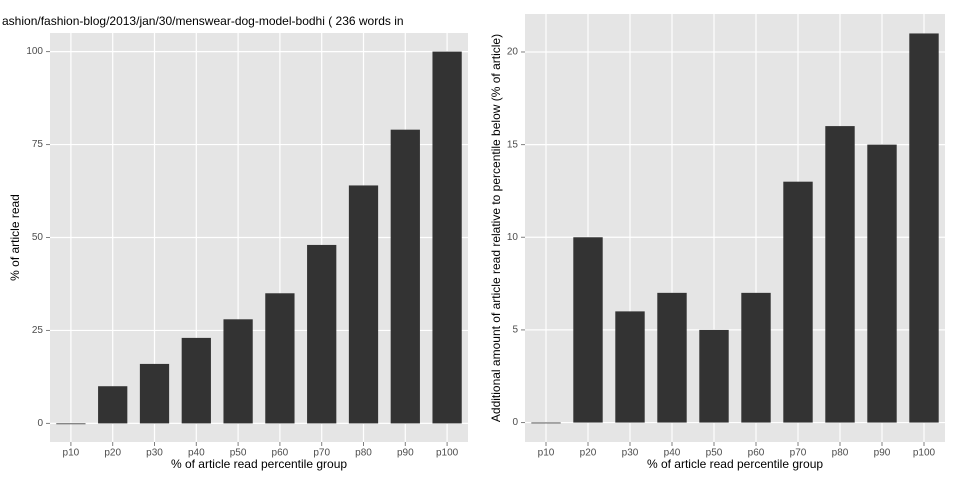 The width and height of the screenshot is (960, 480). What do you see at coordinates (513, 144) in the screenshot?
I see `y-tick-label: 15` at bounding box center [513, 144].